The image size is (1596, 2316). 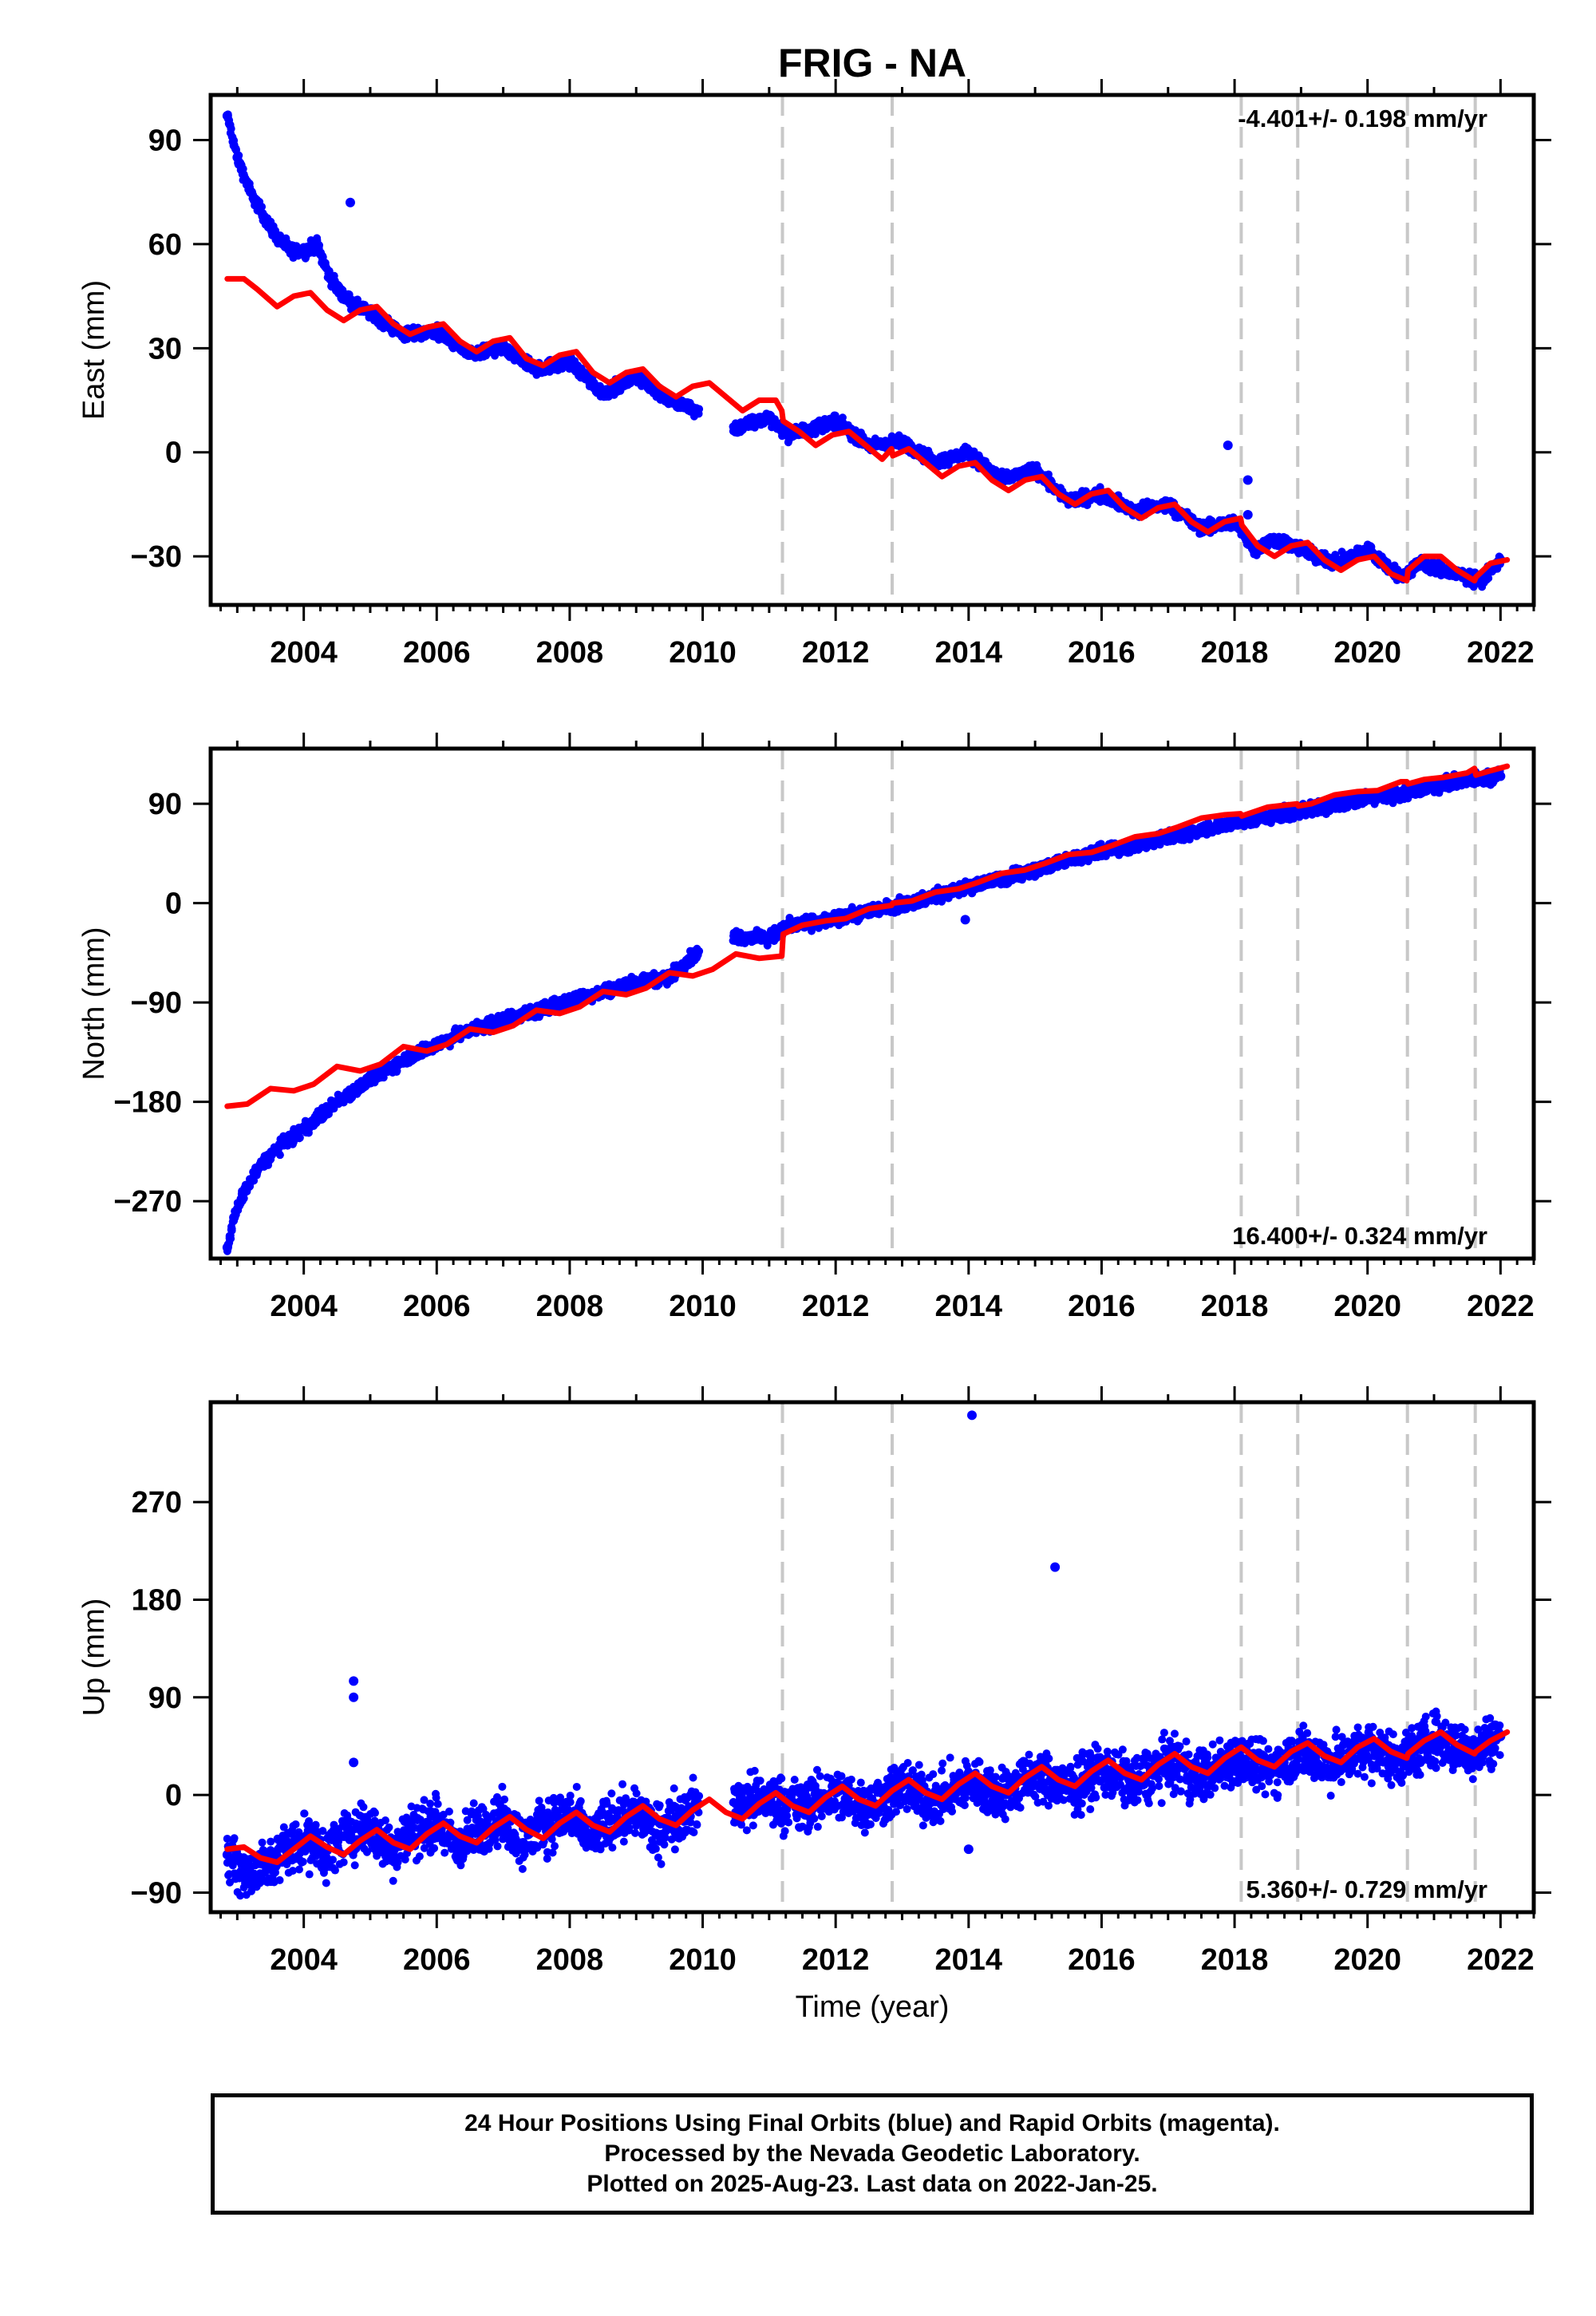 I want to click on x-tick-label: 2016, so click(x=1102, y=653).